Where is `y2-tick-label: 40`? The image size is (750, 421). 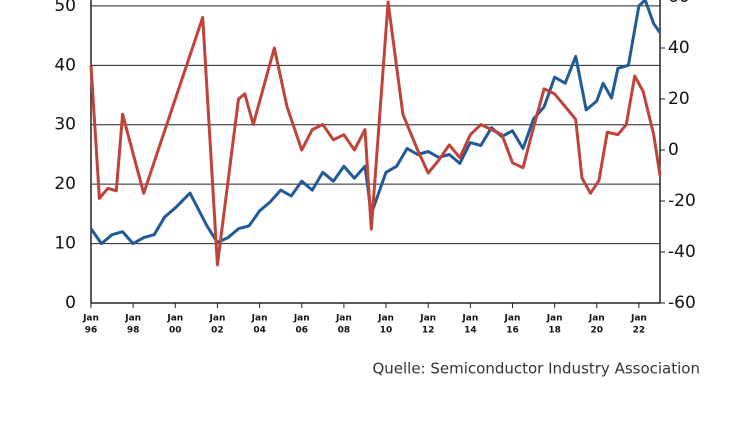 y2-tick-label: 40 is located at coordinates (679, 48).